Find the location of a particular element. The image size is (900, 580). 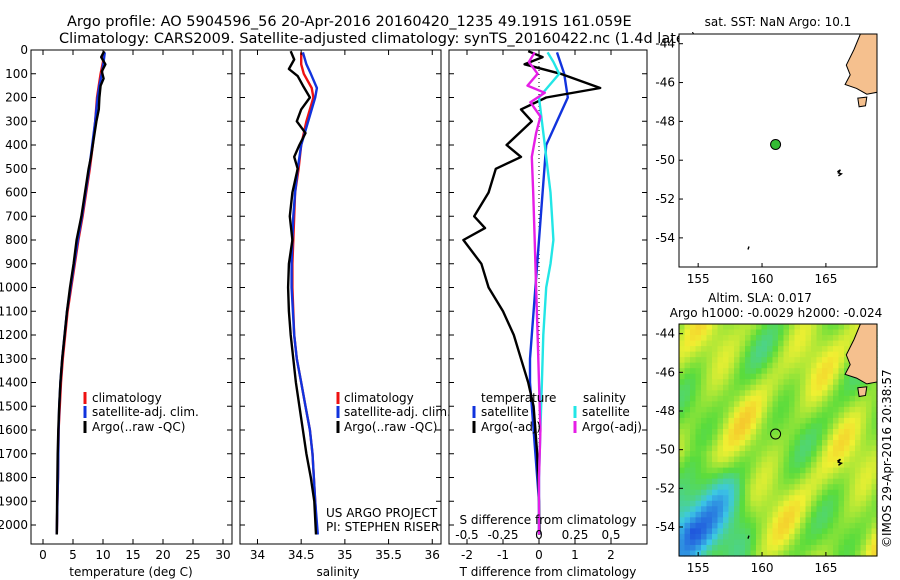

x-tick-label: 36 is located at coordinates (432, 555).